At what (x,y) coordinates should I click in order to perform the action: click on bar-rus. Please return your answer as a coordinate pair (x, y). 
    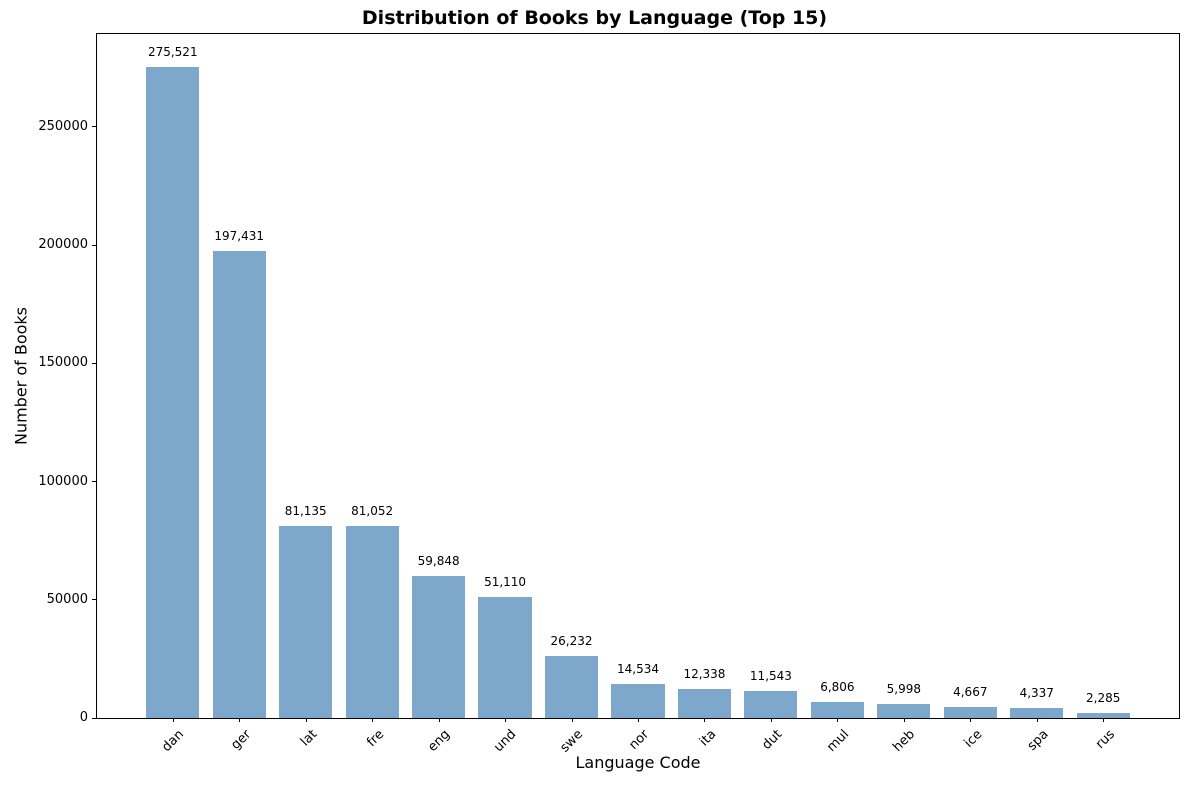
    Looking at the image, I should click on (1103, 715).